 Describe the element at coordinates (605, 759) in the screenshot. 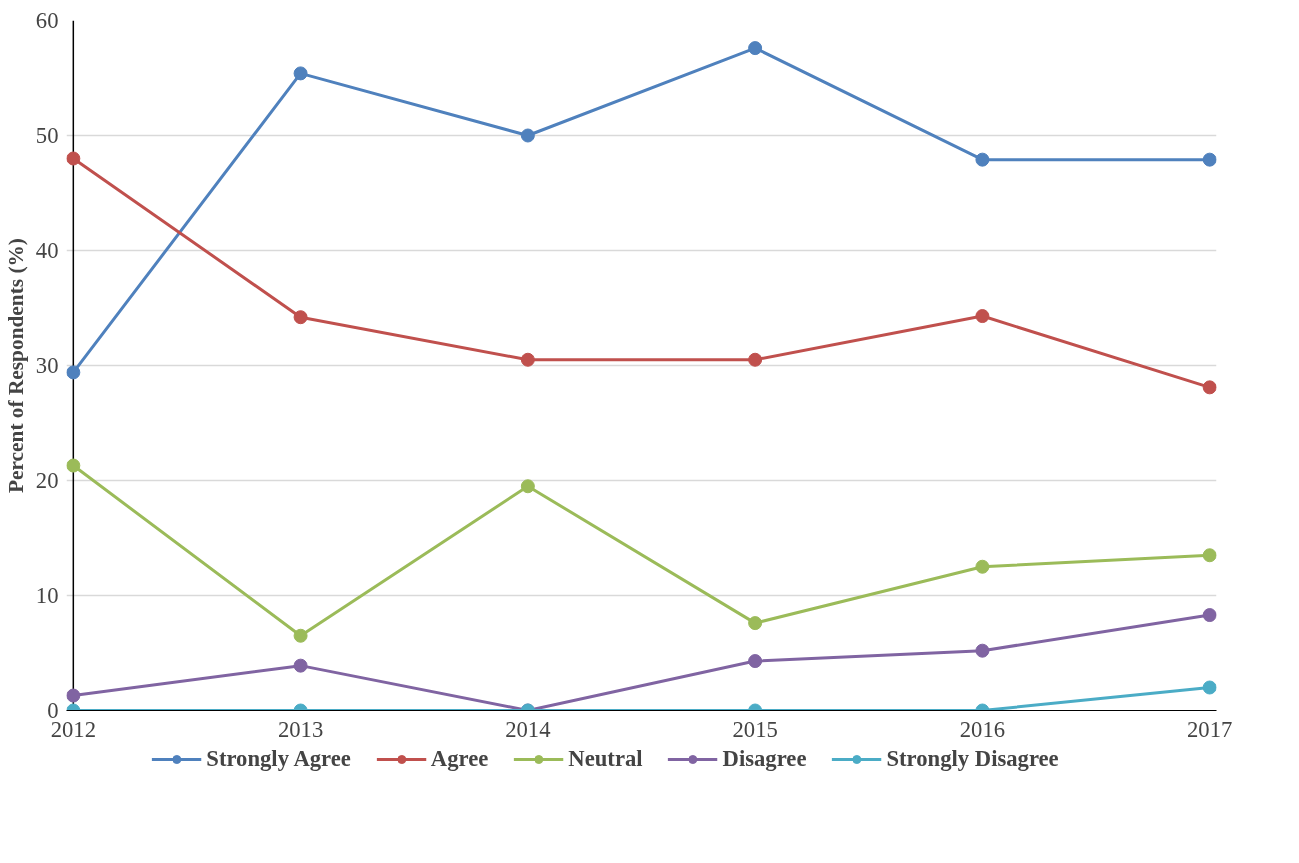

I see `legend-label: Neutral` at that location.